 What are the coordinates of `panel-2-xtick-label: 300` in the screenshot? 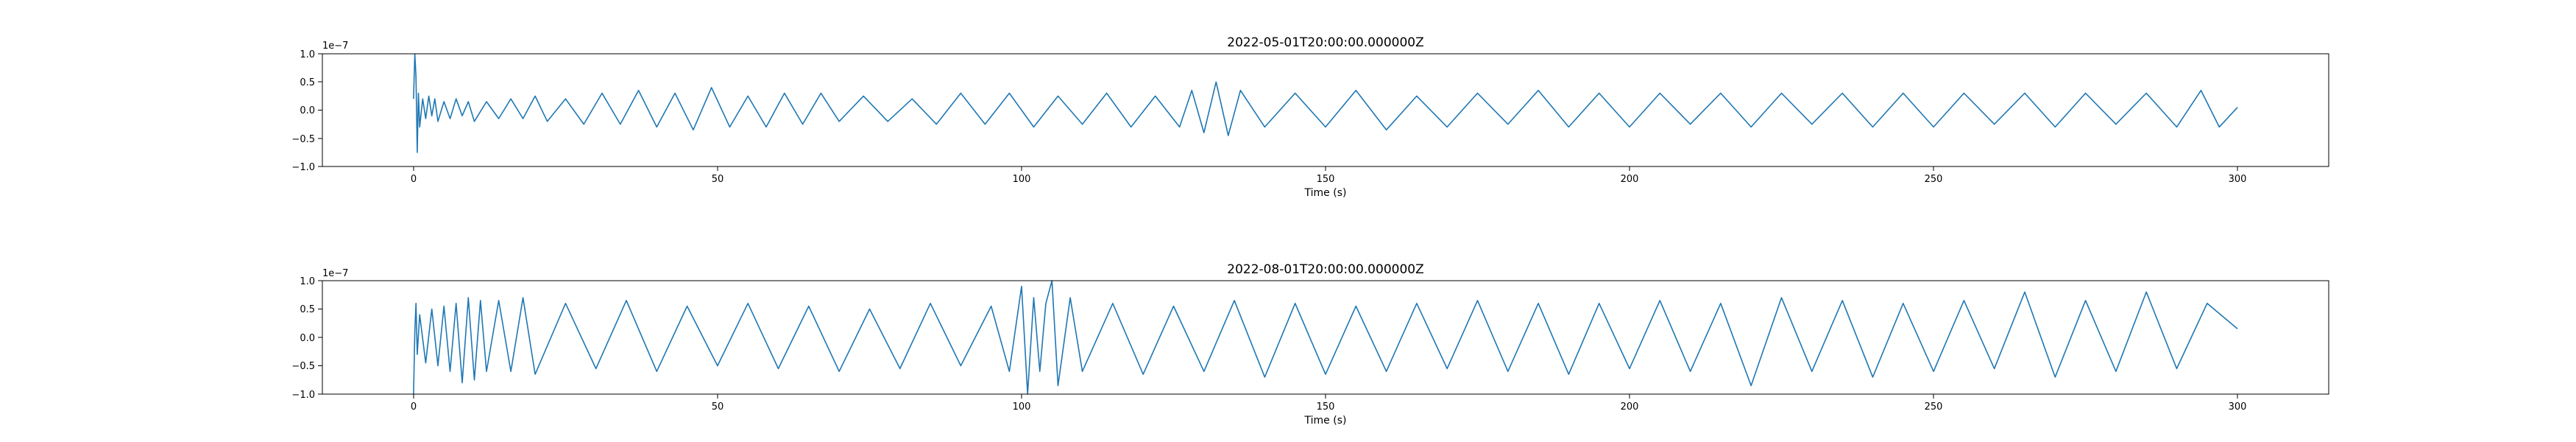 It's located at (2238, 407).